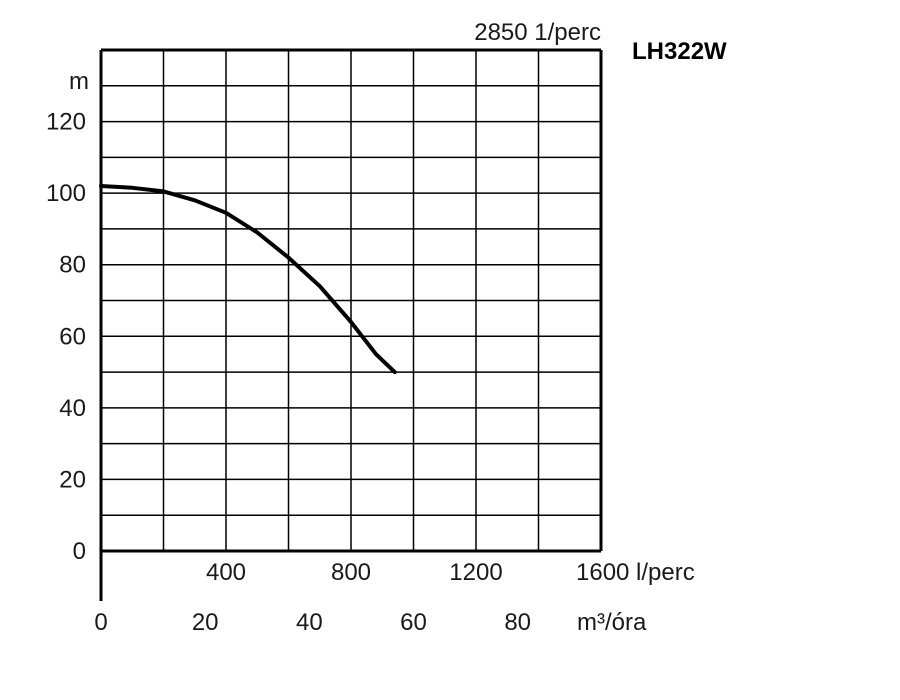 The width and height of the screenshot is (900, 700). I want to click on pump-curve-line, so click(248, 279).